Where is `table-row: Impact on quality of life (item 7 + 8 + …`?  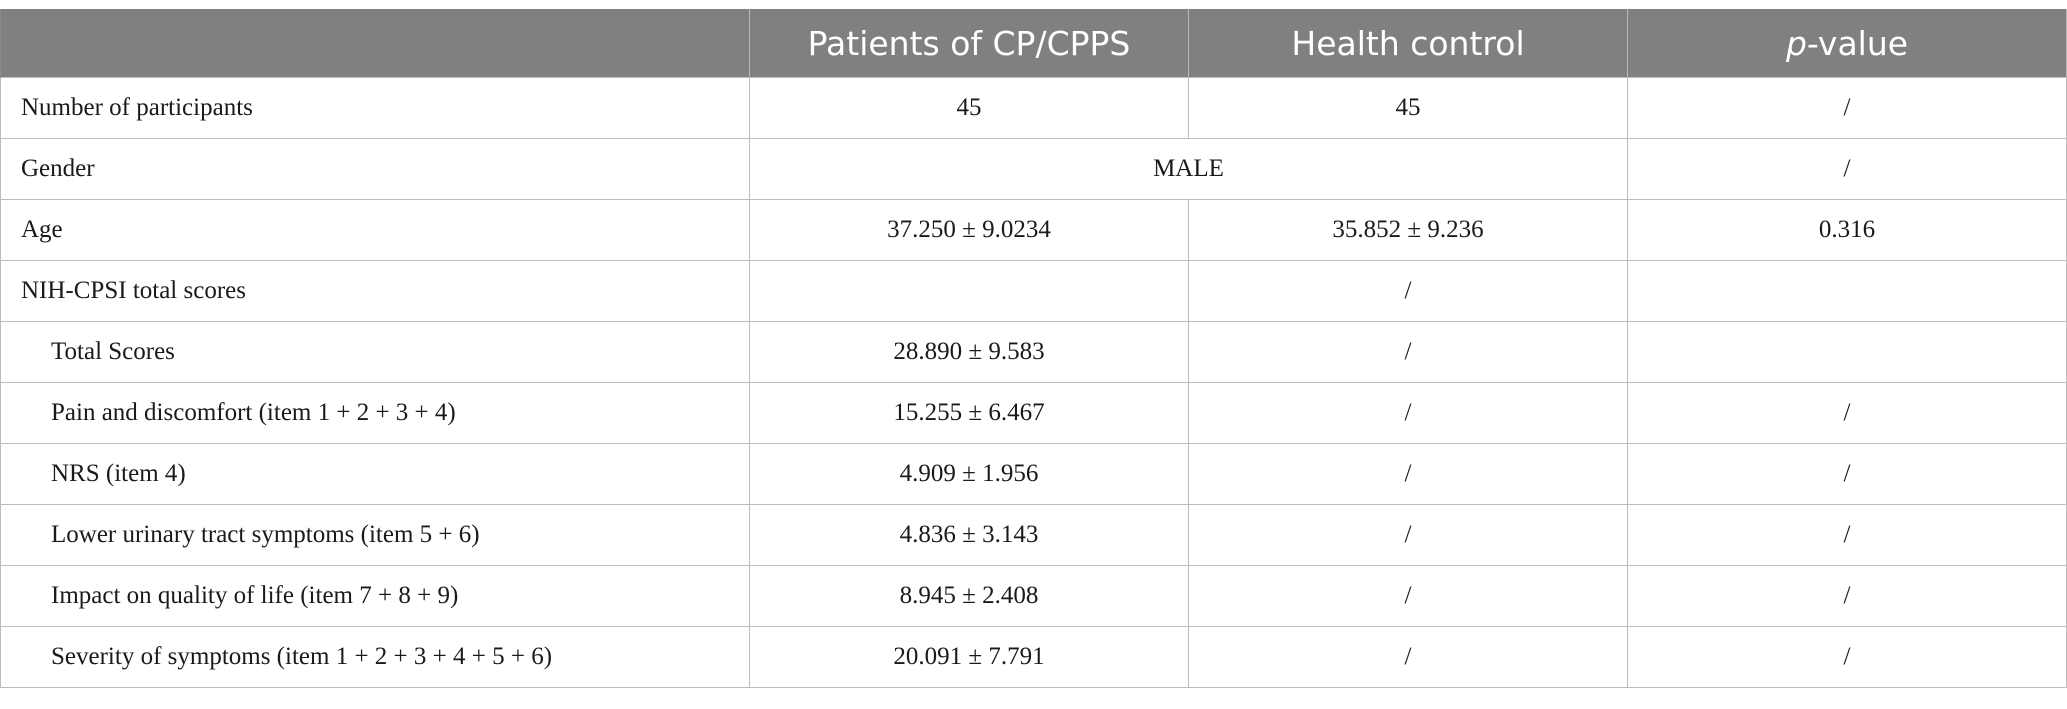 table-row: Impact on quality of life (item 7 + 8 + … is located at coordinates (1033, 596).